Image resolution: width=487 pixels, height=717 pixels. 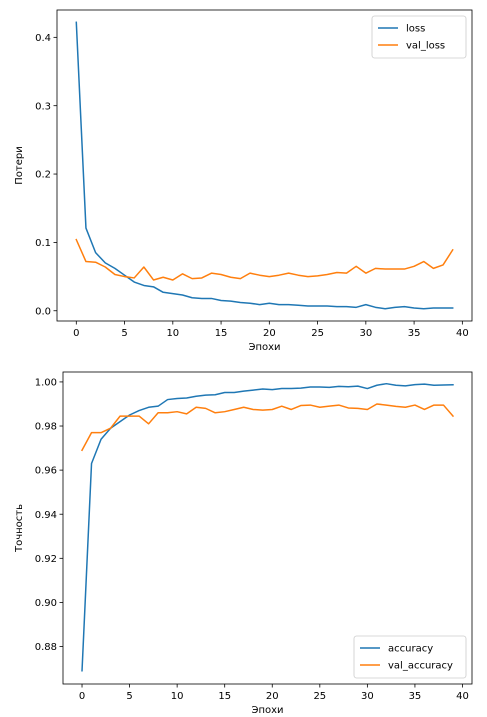 I want to click on y-tick-label: 0.96, so click(x=46, y=471).